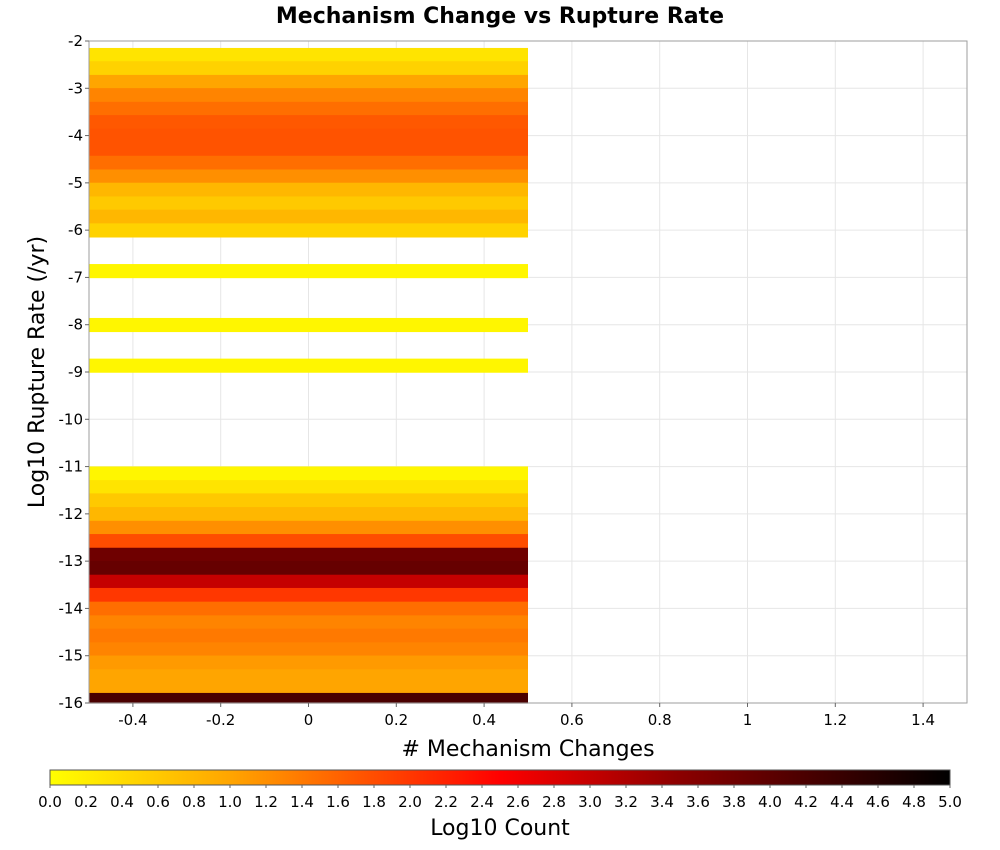 The height and width of the screenshot is (850, 1000). Describe the element at coordinates (660, 720) in the screenshot. I see `x-tick-label: 0.8` at that location.